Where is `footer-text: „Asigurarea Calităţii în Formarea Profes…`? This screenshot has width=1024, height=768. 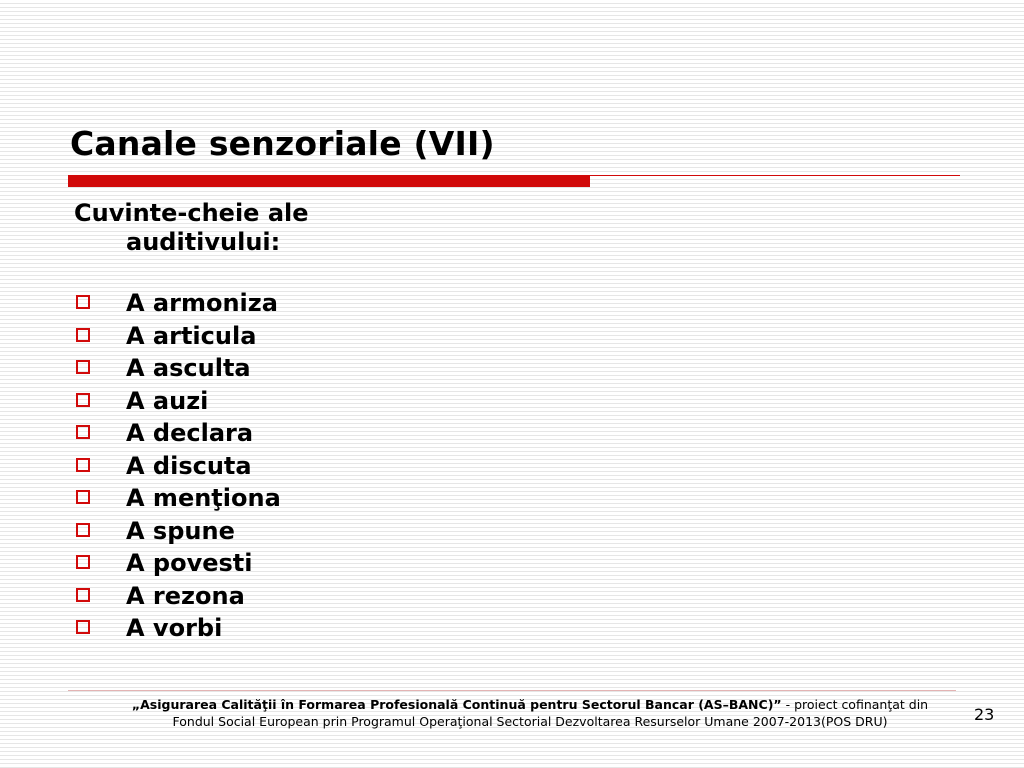
footer-text: „Asigurarea Calităţii în Formarea Profes… is located at coordinates (530, 713).